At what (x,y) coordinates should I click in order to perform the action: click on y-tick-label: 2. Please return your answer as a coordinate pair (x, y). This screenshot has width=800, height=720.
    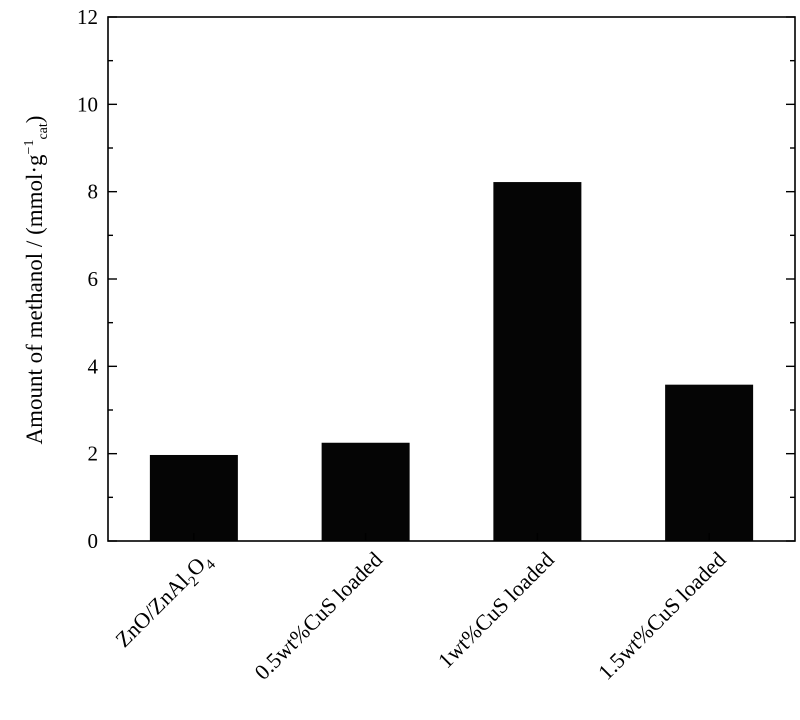
    Looking at the image, I should click on (93, 454).